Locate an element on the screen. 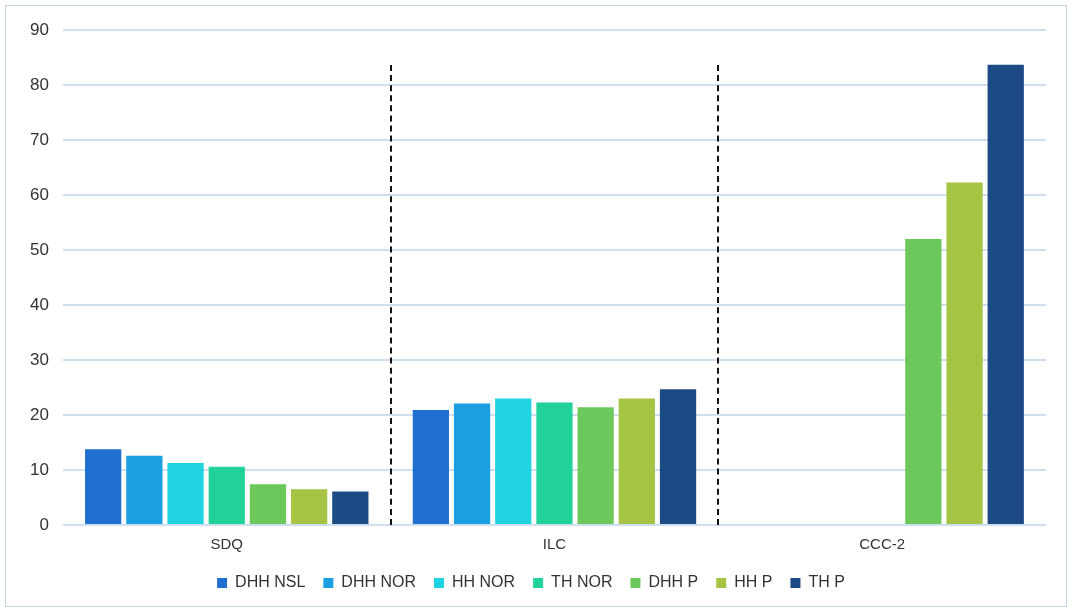  y-tick-label: 30 is located at coordinates (39, 359).